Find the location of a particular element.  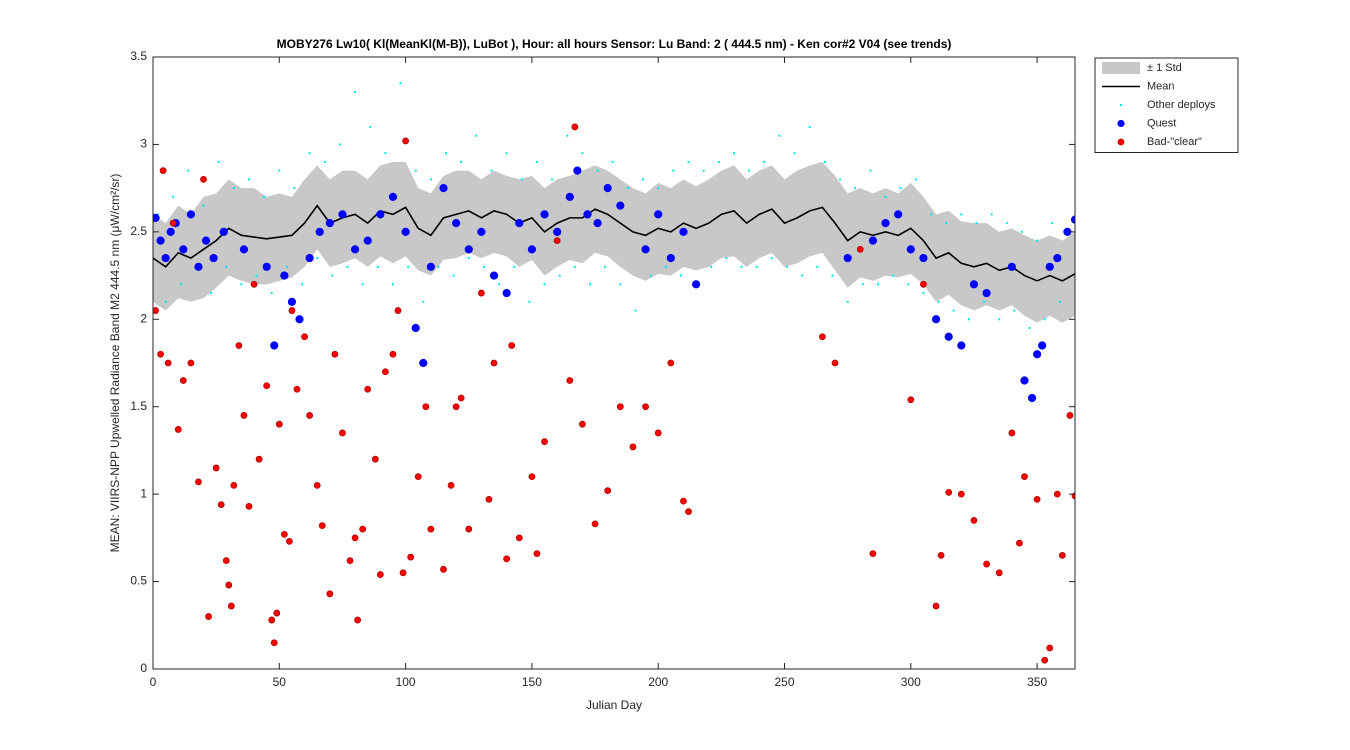

mean-line is located at coordinates (614, 243).